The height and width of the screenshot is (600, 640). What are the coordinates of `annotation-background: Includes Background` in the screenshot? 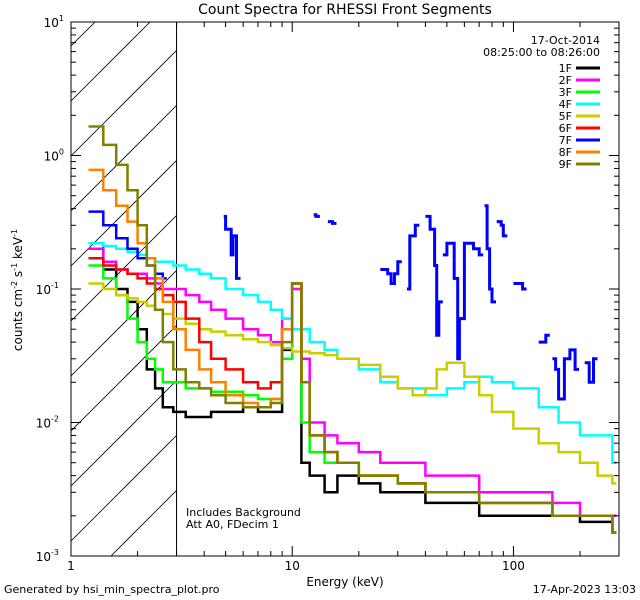 It's located at (243, 512).